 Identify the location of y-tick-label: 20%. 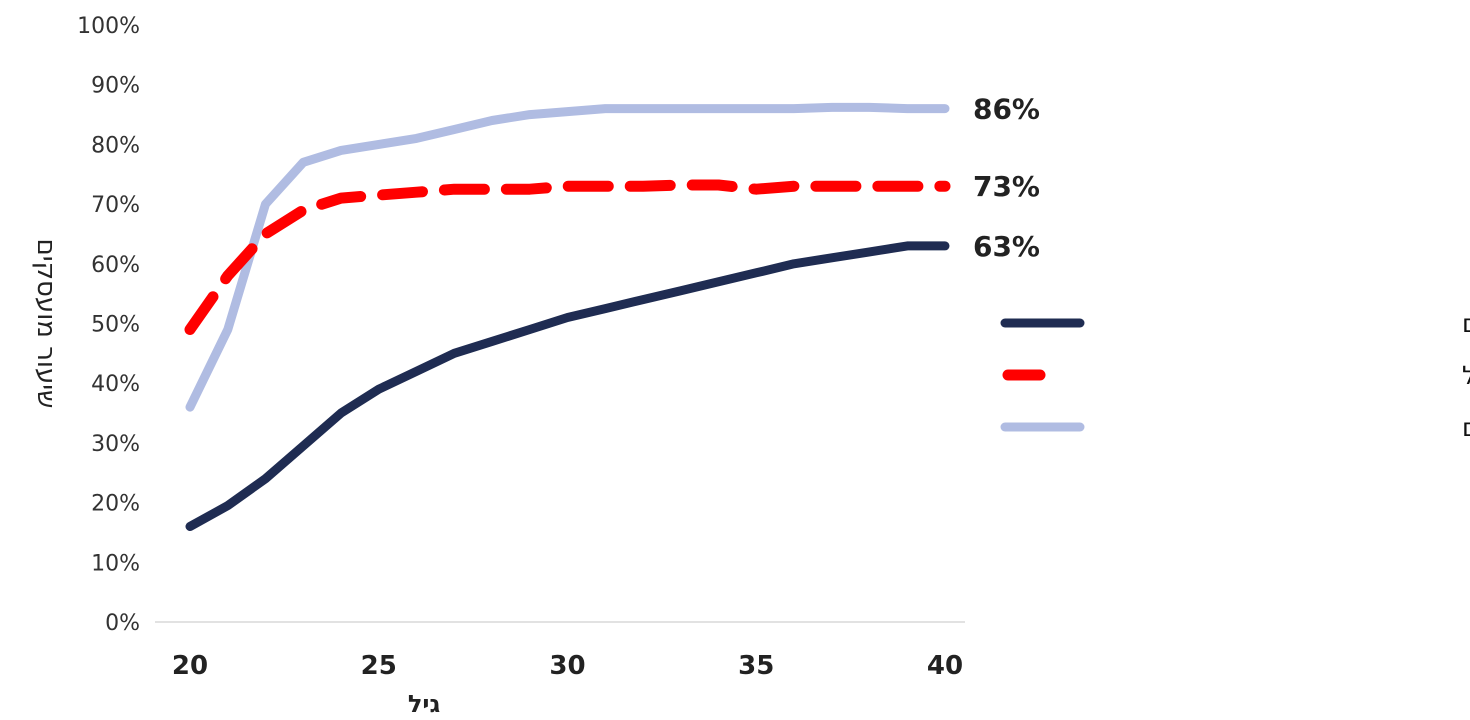
(115, 504).